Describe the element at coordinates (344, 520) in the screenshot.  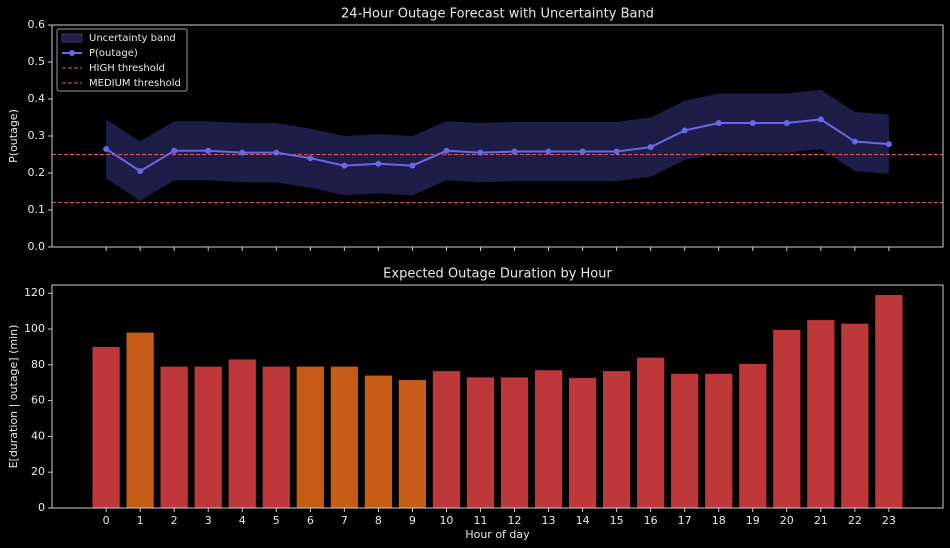
I see `x-tick-label: 7` at that location.